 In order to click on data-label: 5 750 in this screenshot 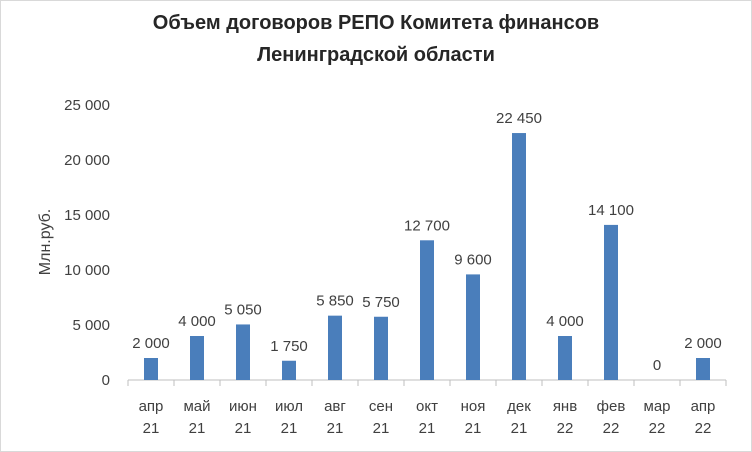, I will do `click(381, 302)`.